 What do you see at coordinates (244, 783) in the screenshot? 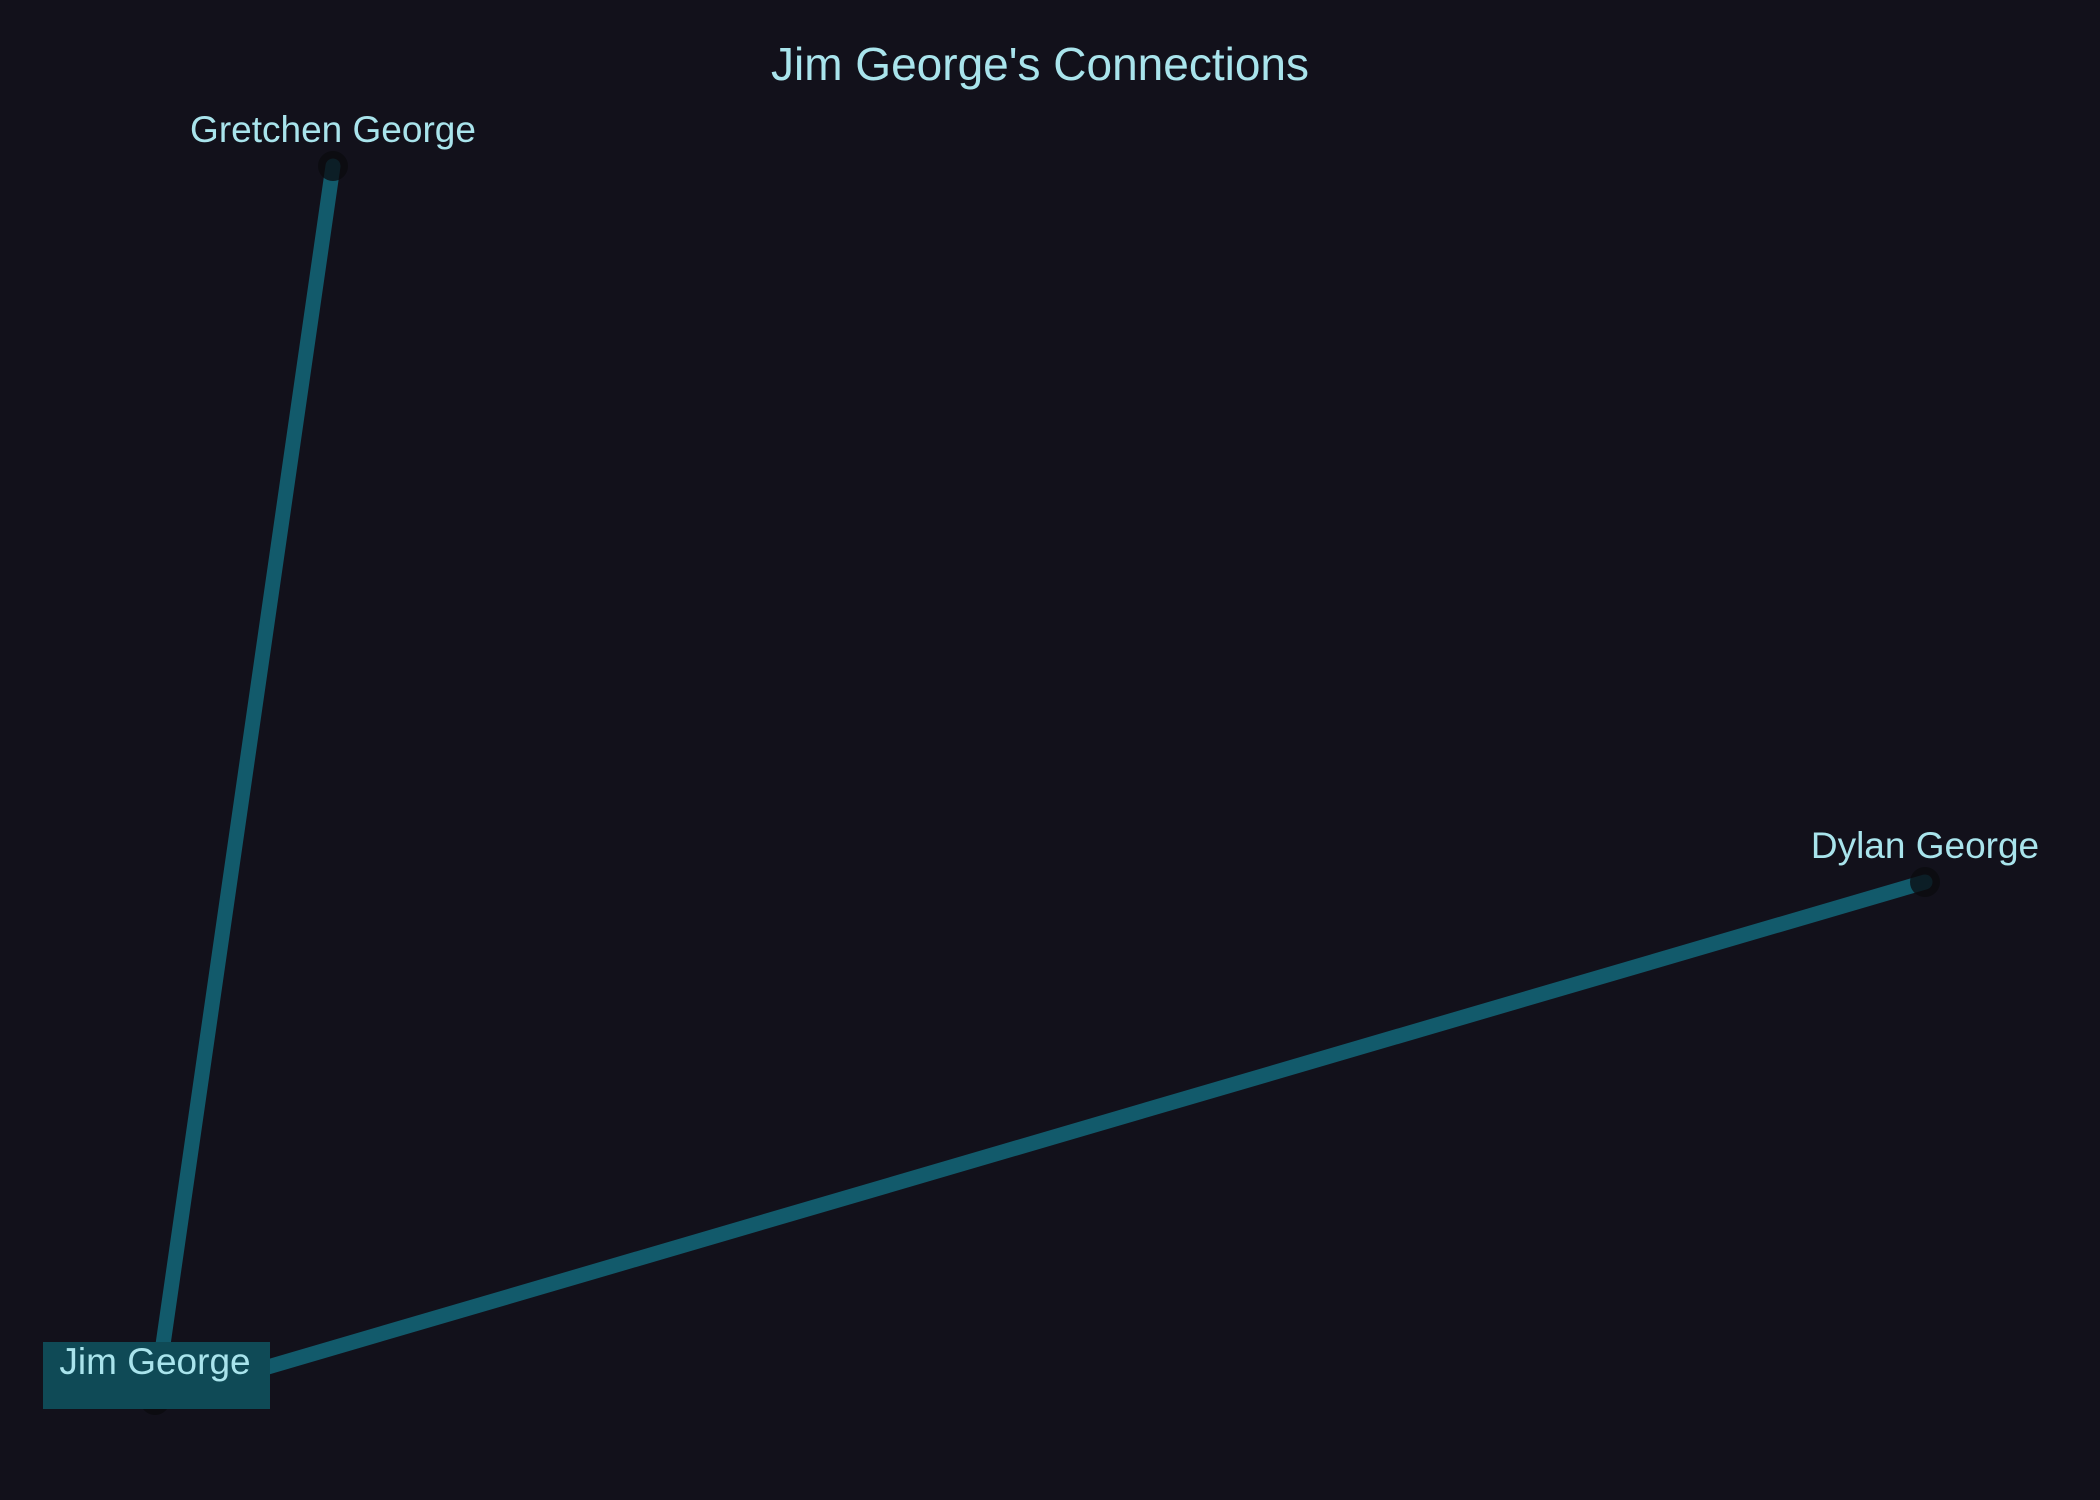
I see `edge-jim-gretchen` at bounding box center [244, 783].